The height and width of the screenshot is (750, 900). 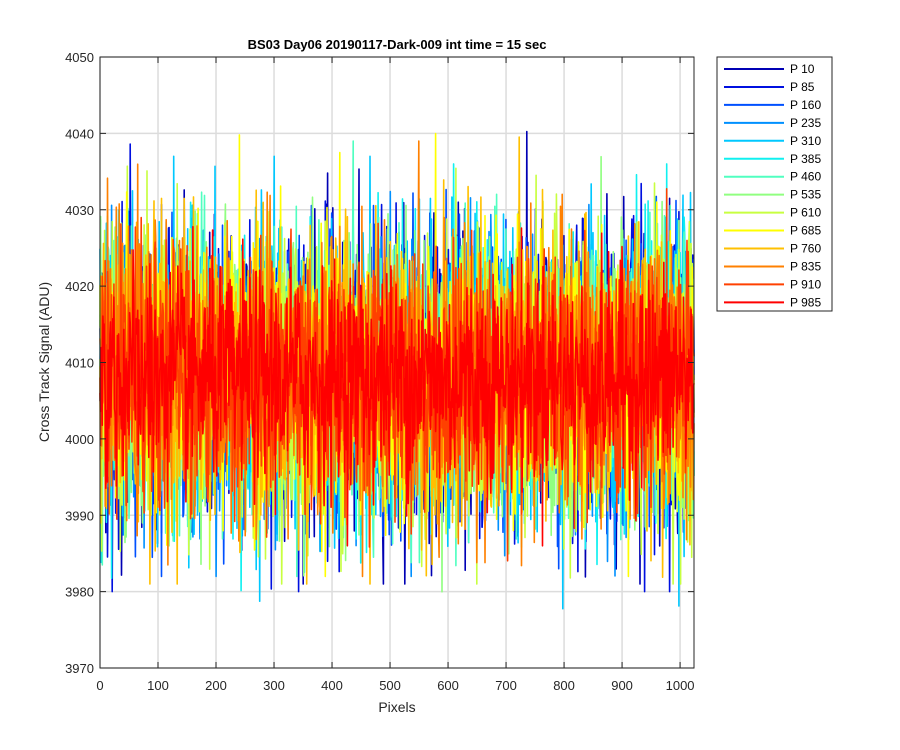 I want to click on y-axis-label: Cross Track Signal (ADU), so click(x=44, y=362).